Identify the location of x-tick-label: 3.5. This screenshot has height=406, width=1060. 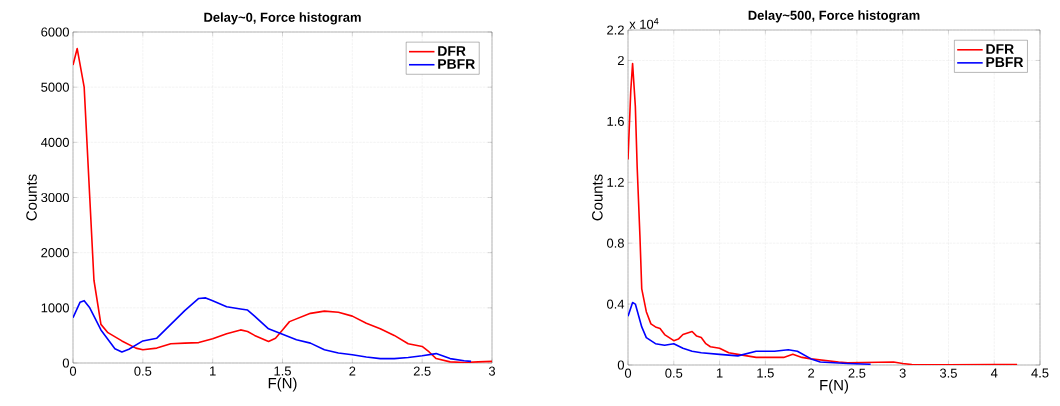
(948, 373).